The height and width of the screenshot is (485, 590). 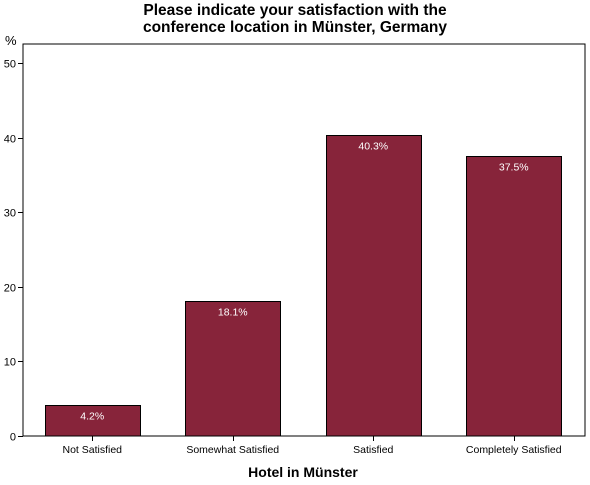 I want to click on x-tick-label: Completely Satisfied, so click(x=514, y=450).